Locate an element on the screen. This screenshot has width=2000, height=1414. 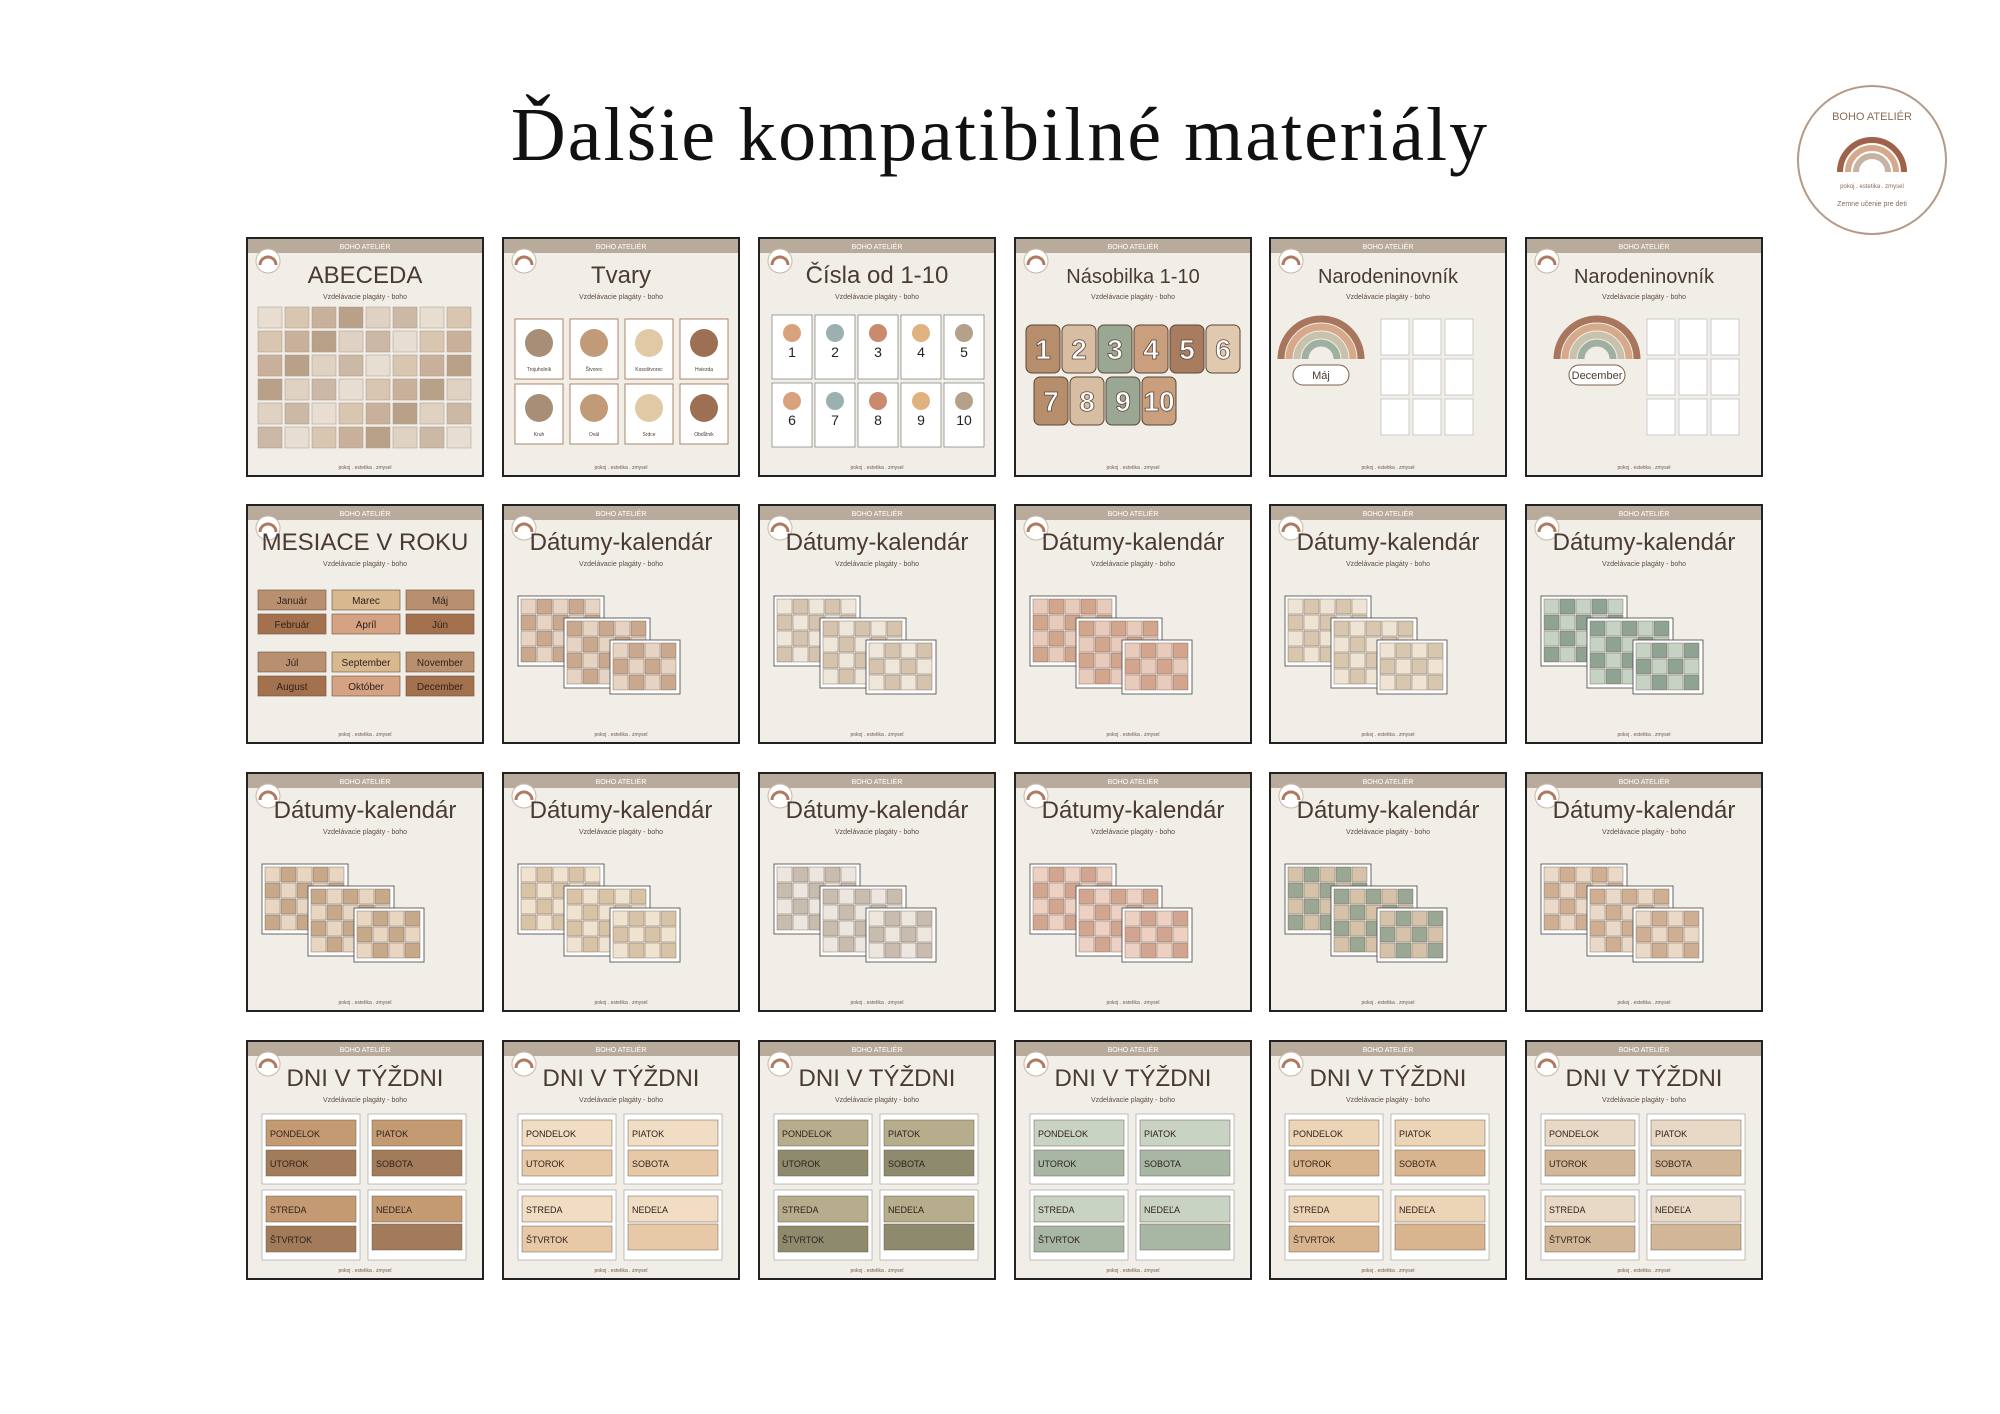
card-logo is located at coordinates (1547, 796).